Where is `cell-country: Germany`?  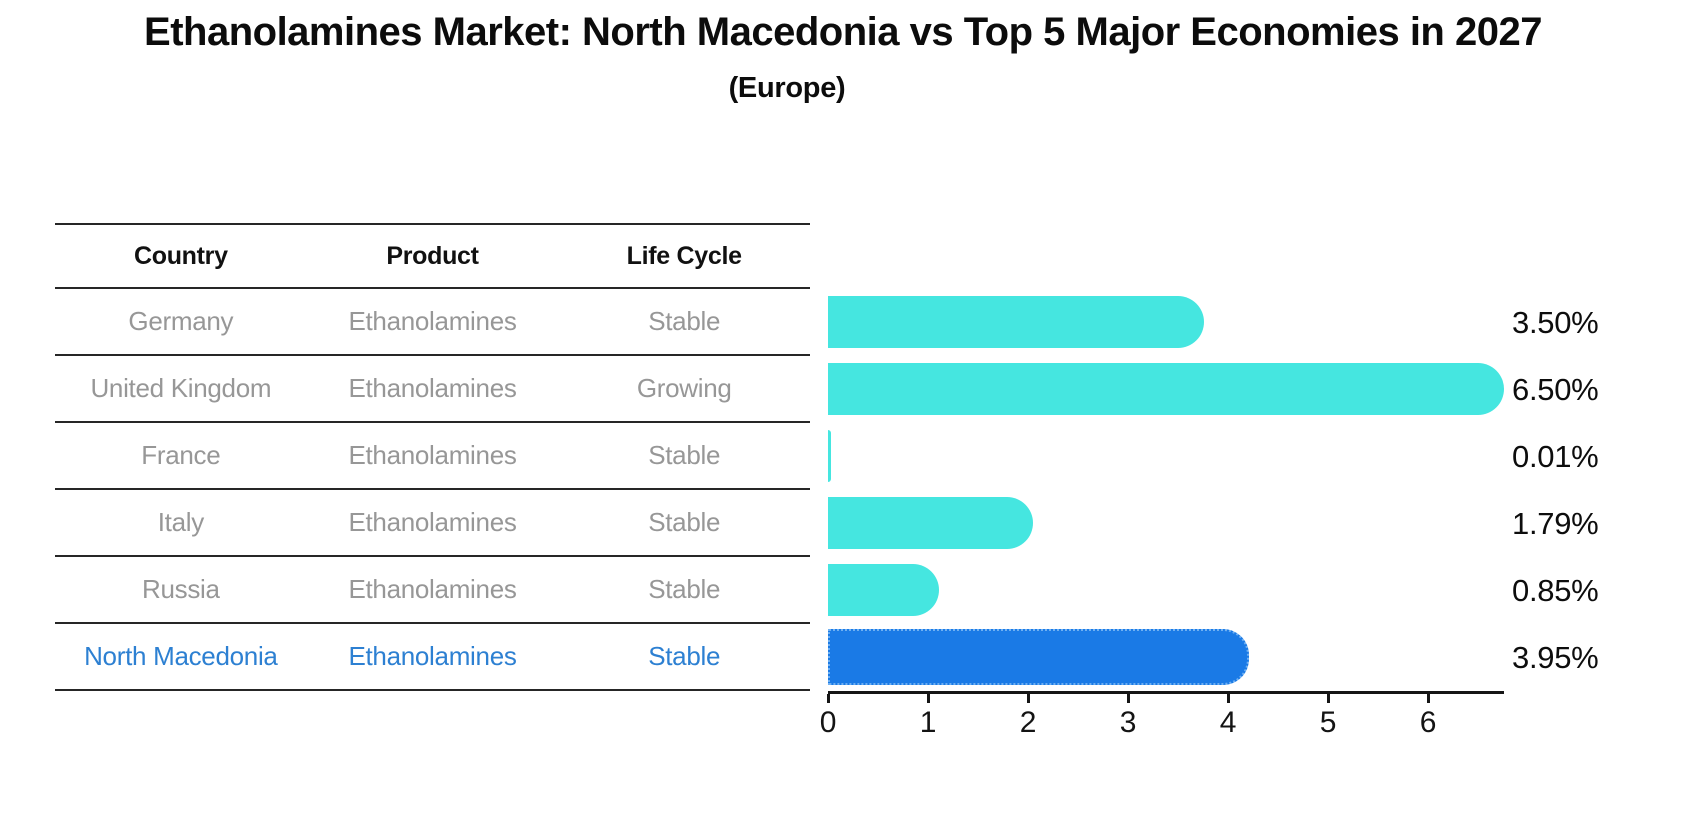
cell-country: Germany is located at coordinates (181, 321).